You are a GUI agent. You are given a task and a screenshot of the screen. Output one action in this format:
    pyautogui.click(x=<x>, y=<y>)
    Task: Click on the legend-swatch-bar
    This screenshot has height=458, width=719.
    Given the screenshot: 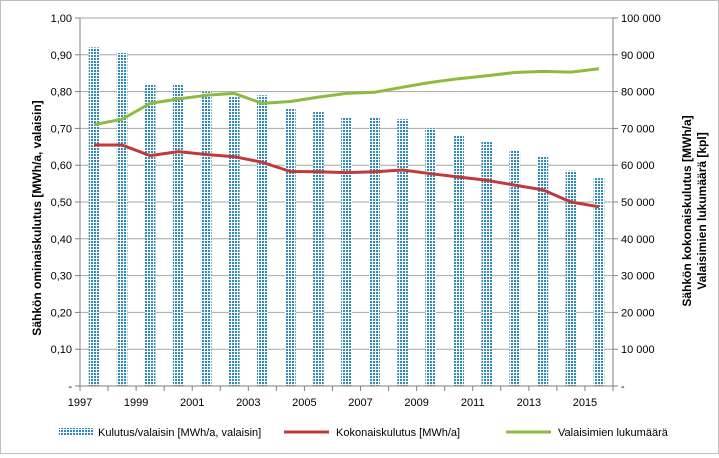 What is the action you would take?
    pyautogui.click(x=76, y=432)
    